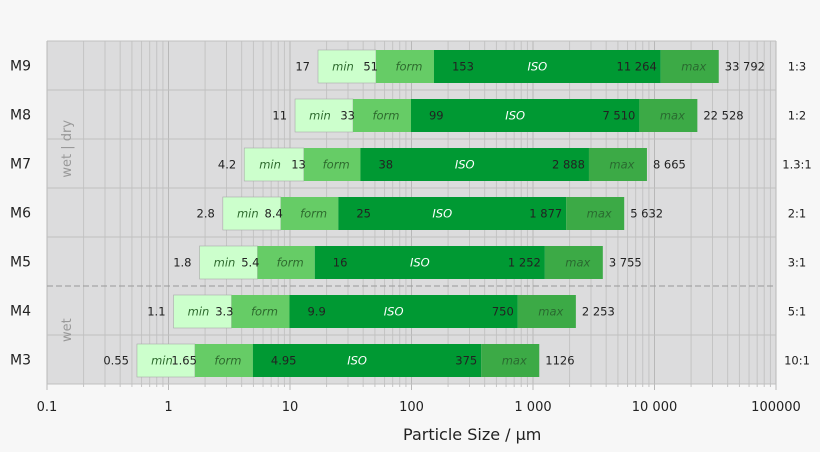  I want to click on row-label: M5, so click(20, 263).